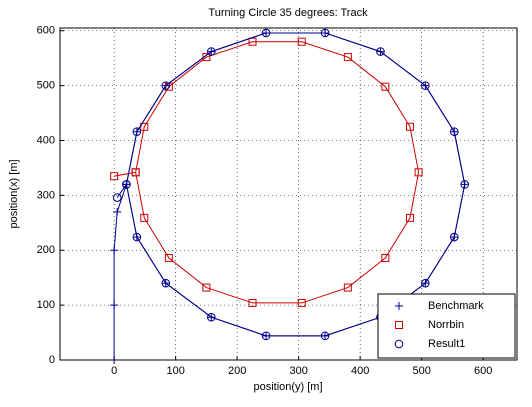 This screenshot has height=407, width=532. What do you see at coordinates (46, 31) in the screenshot?
I see `y-tick-label: 600` at bounding box center [46, 31].